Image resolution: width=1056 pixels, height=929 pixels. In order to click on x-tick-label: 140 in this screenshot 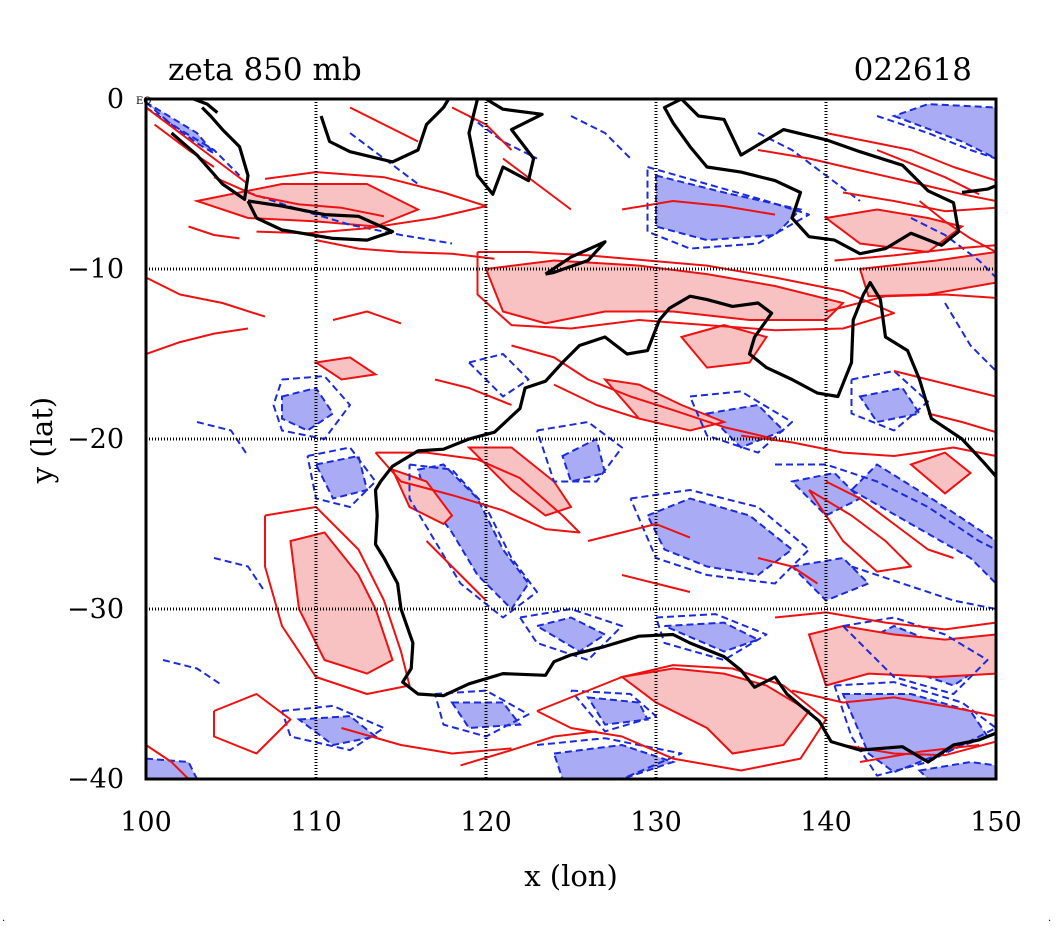, I will do `click(826, 822)`.